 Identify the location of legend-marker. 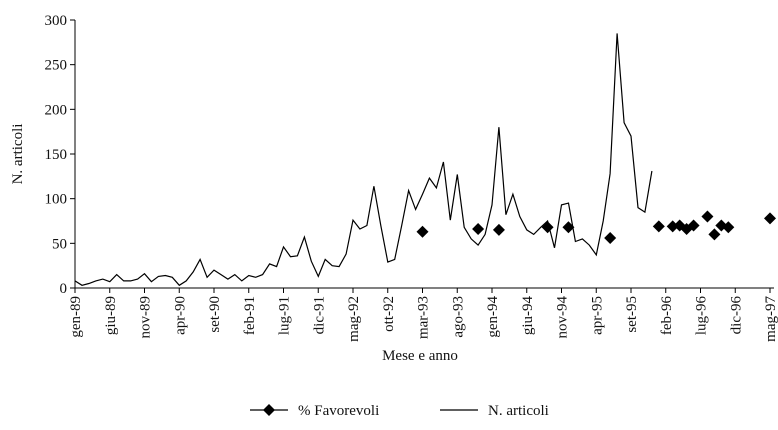
(269, 410).